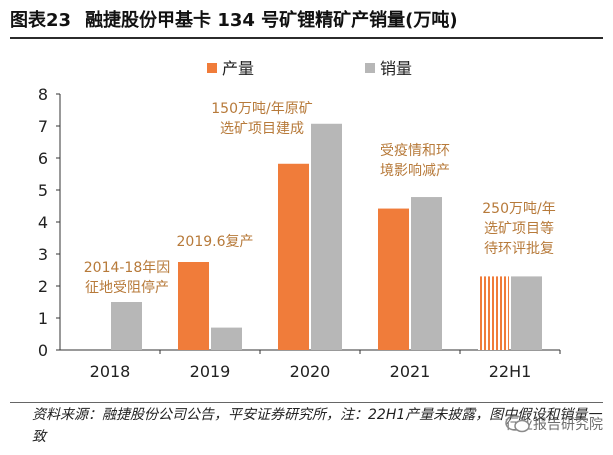 This screenshot has width=613, height=455. I want to click on figure-title-text: 融捷股份甲基卡 134 号矿锂精矿产销量(万吨), so click(271, 20).